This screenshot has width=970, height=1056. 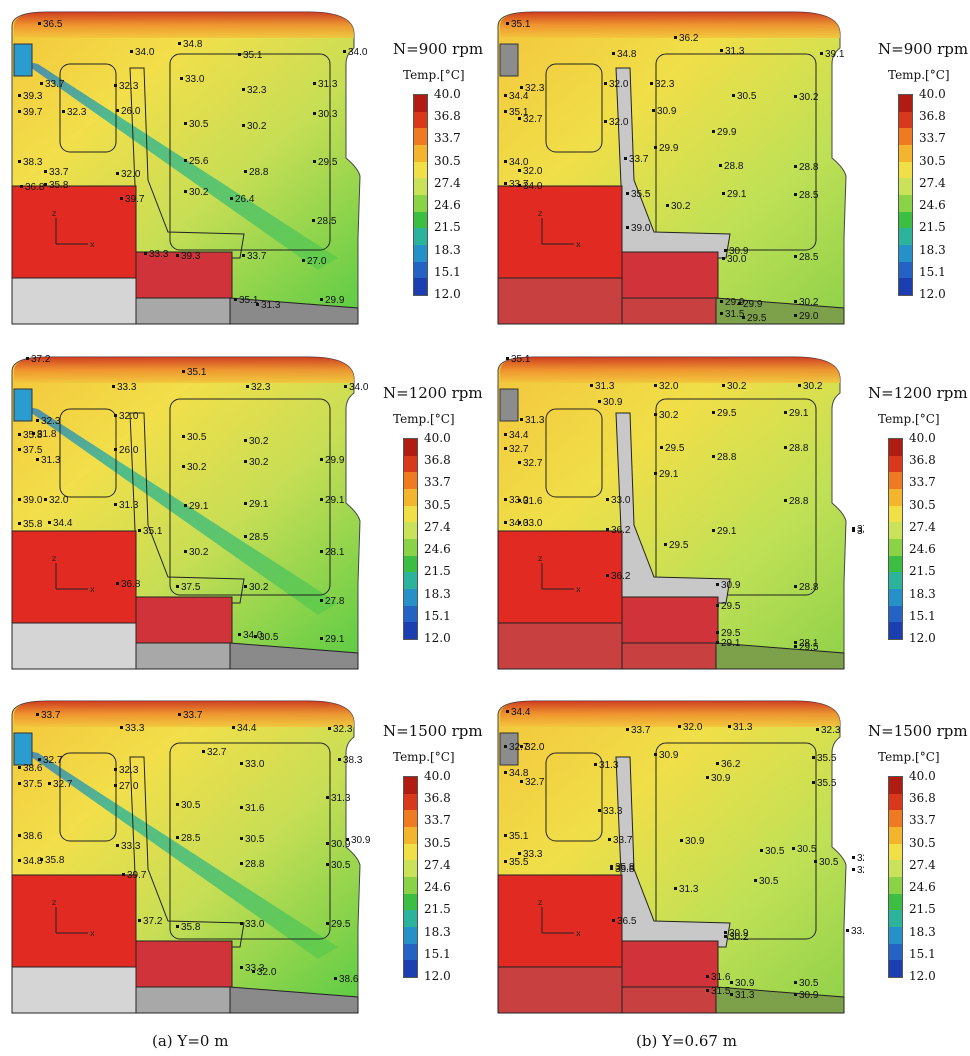 I want to click on legend-tick: 40.0, so click(x=922, y=438).